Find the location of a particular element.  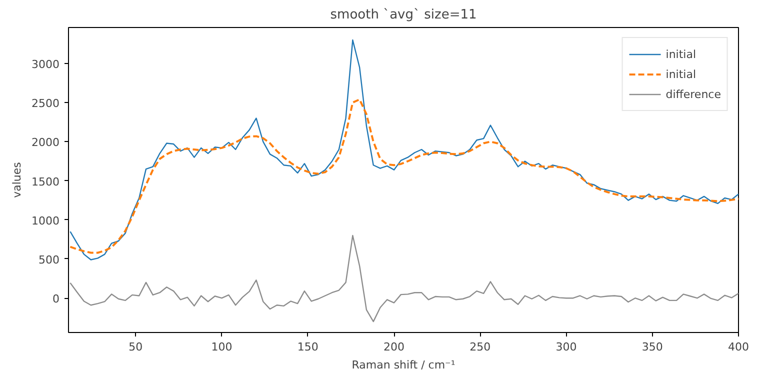

y-tick-label: 3000 is located at coordinates (46, 64).